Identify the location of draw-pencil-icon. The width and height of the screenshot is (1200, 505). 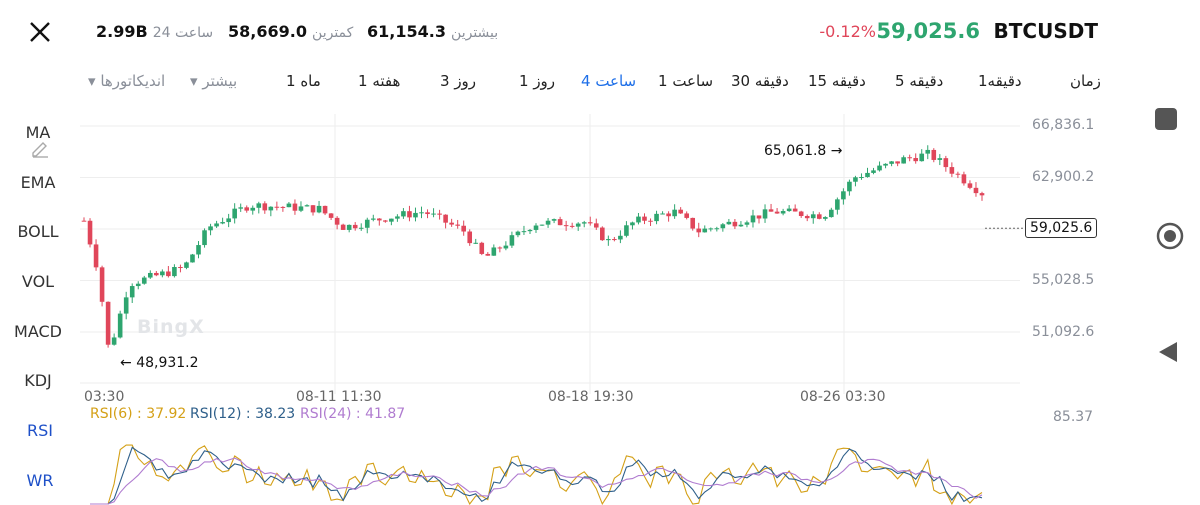
(40, 148).